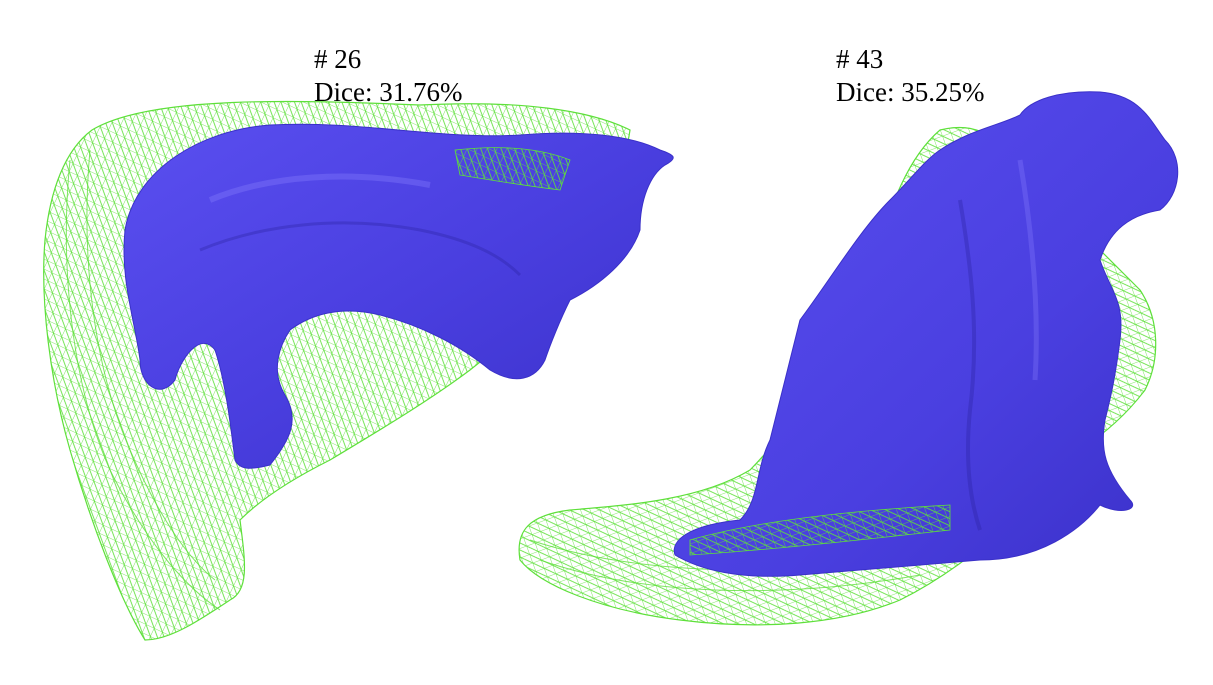 This screenshot has height=685, width=1213. I want to click on case-caption-43: # 43 Dice: 35.25%, so click(910, 76).